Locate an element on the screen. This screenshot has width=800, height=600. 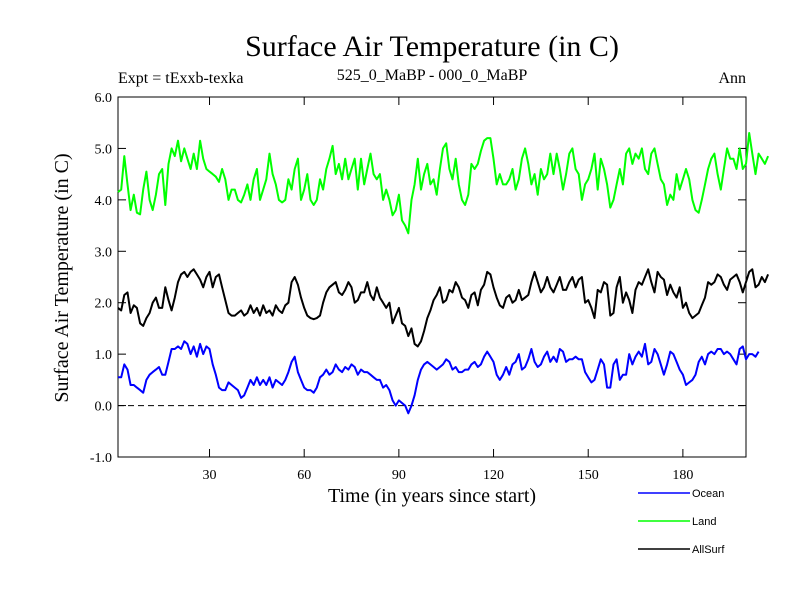
y-axis-label: Surface Air Temperature (in C) is located at coordinates (62, 277).